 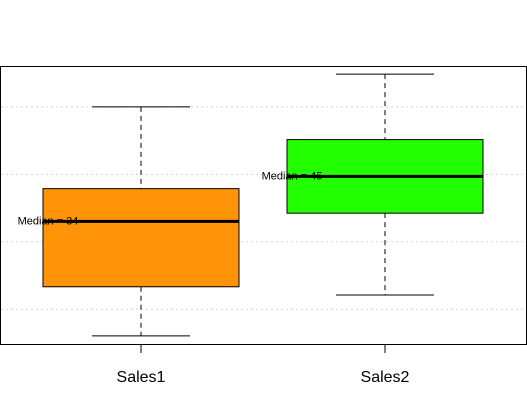 What do you see at coordinates (292, 176) in the screenshot?
I see `median-label: Median = 45` at bounding box center [292, 176].